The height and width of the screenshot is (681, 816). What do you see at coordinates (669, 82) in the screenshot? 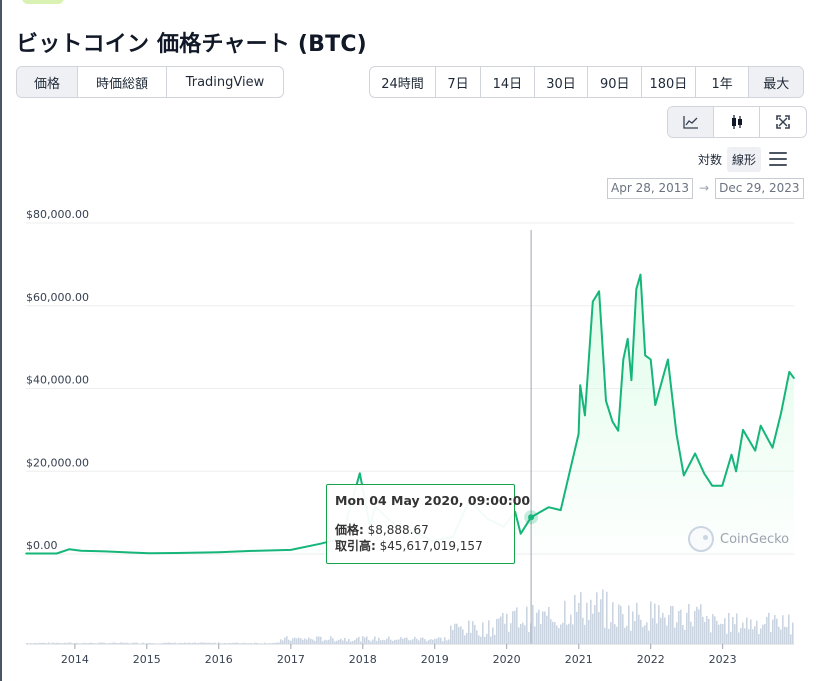
I see `range-180d: 180日` at bounding box center [669, 82].